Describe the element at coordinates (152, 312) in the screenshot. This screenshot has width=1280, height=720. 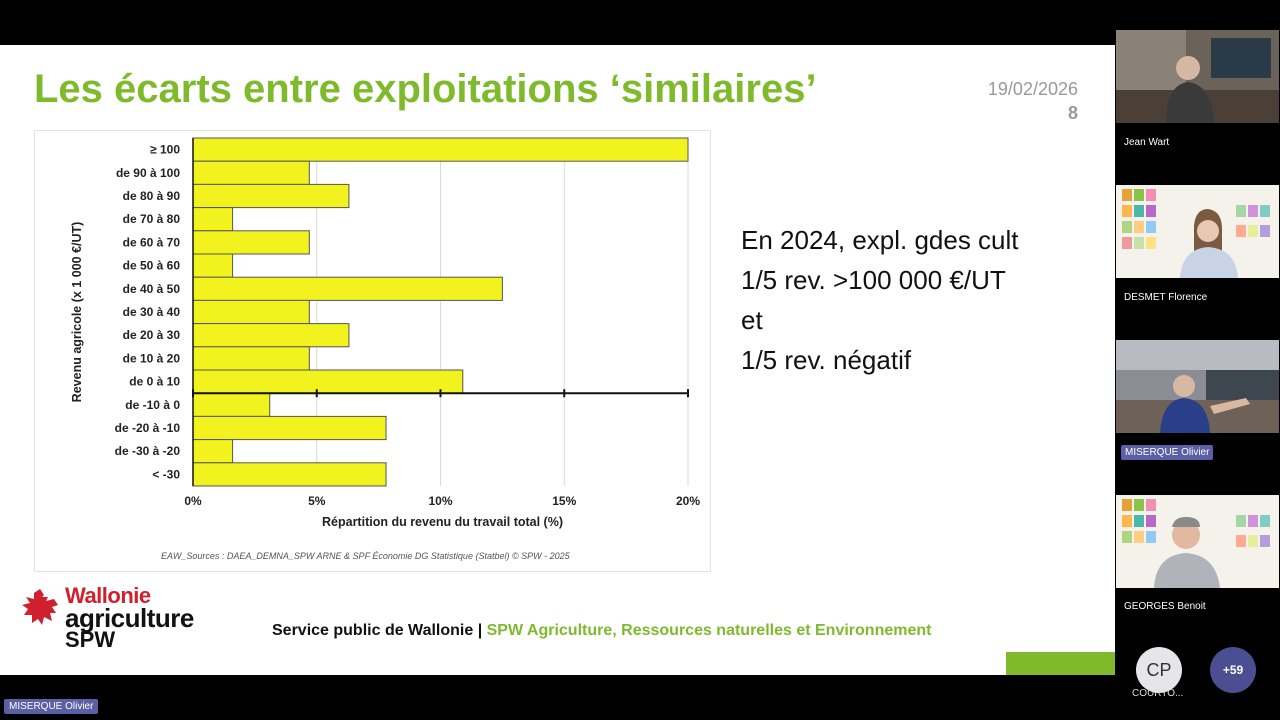
I see `category-label: de 30 à 40` at that location.